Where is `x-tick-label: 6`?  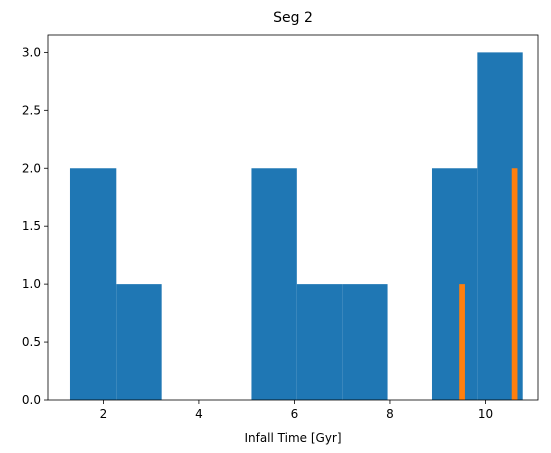 x-tick-label: 6 is located at coordinates (295, 414).